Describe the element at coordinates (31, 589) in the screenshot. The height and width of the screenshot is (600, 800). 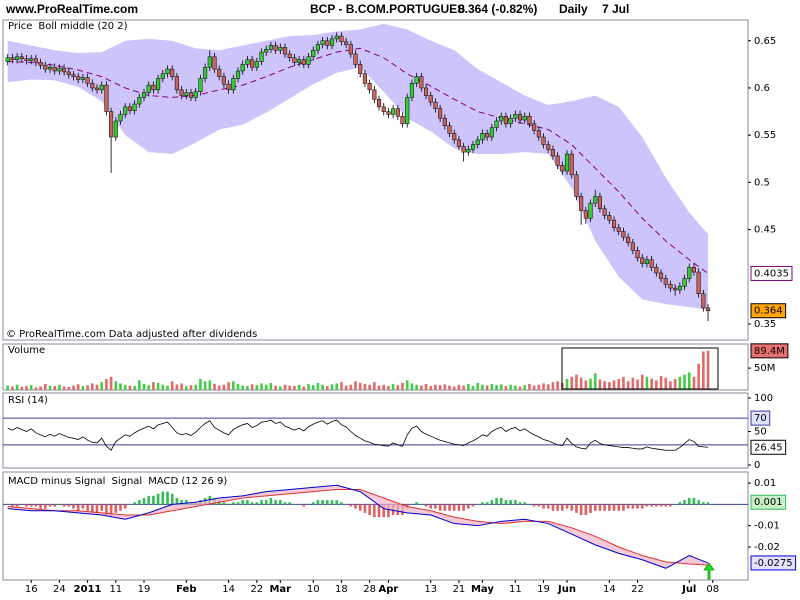
I see `x-tick-label: 16` at that location.